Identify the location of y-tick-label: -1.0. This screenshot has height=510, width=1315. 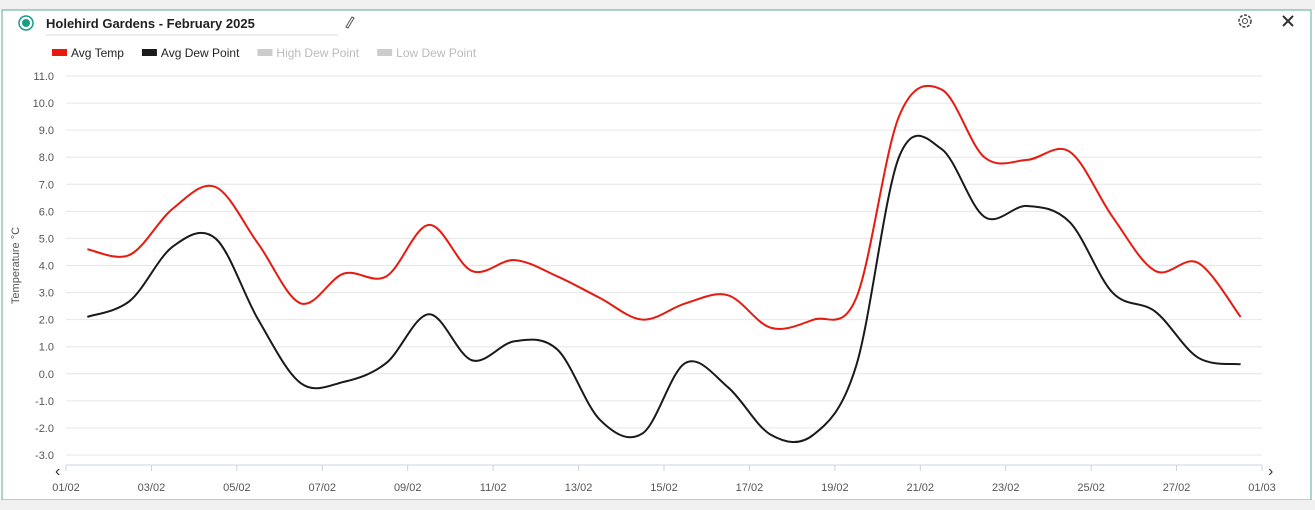
(44, 402).